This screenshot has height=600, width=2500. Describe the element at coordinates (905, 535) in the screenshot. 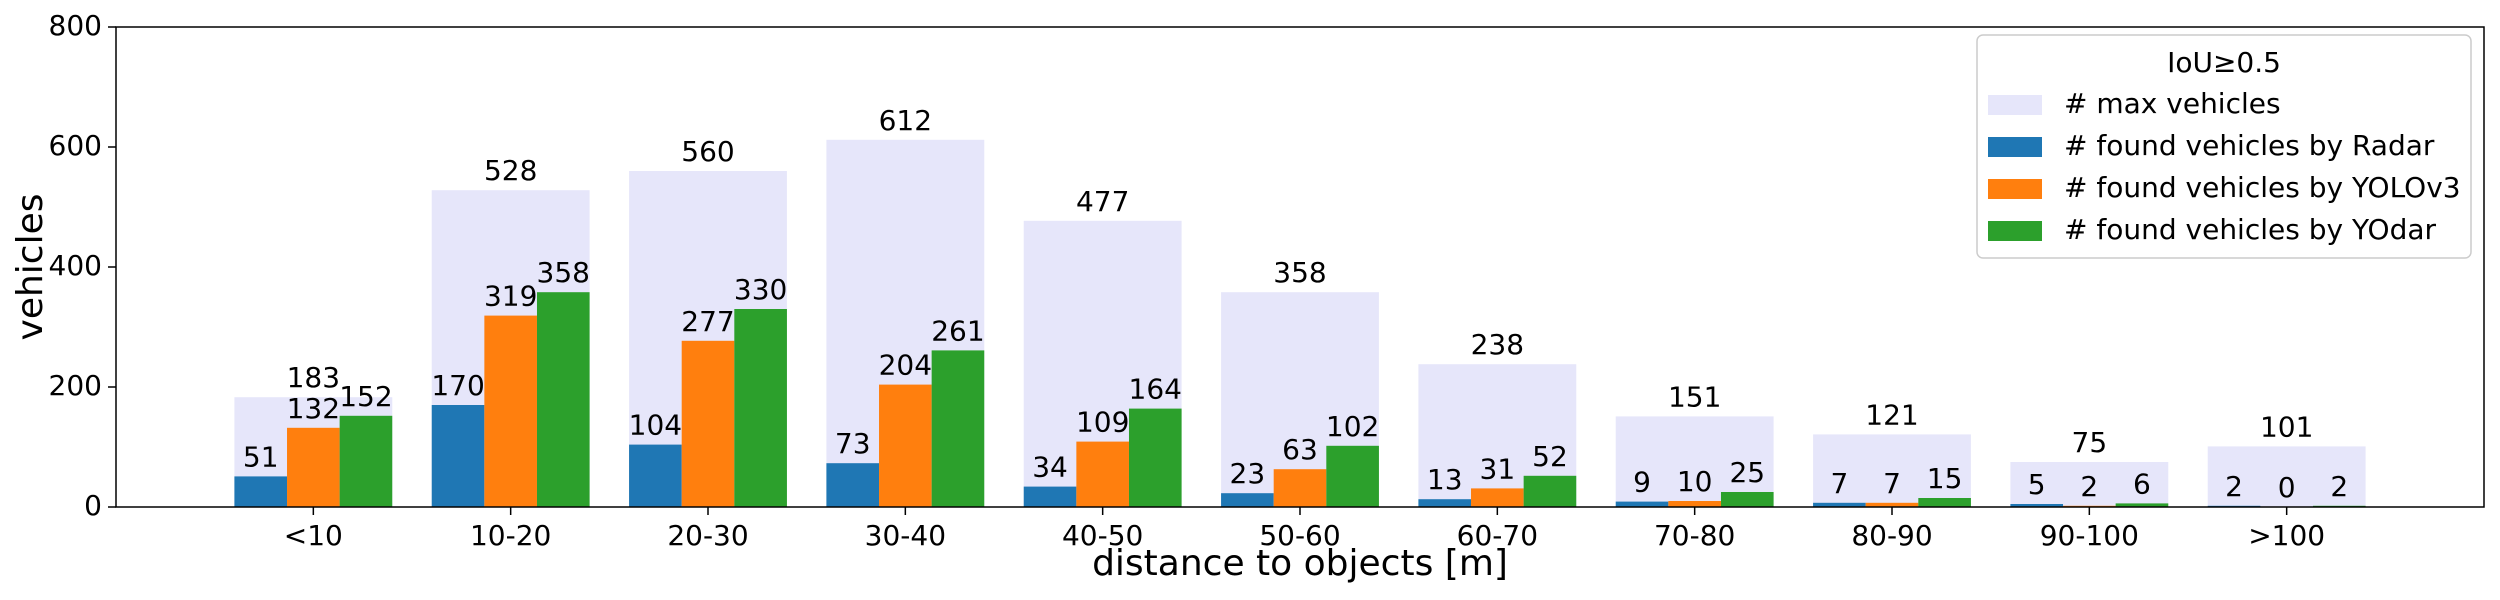

I see `x-tick-label: 30-40` at that location.